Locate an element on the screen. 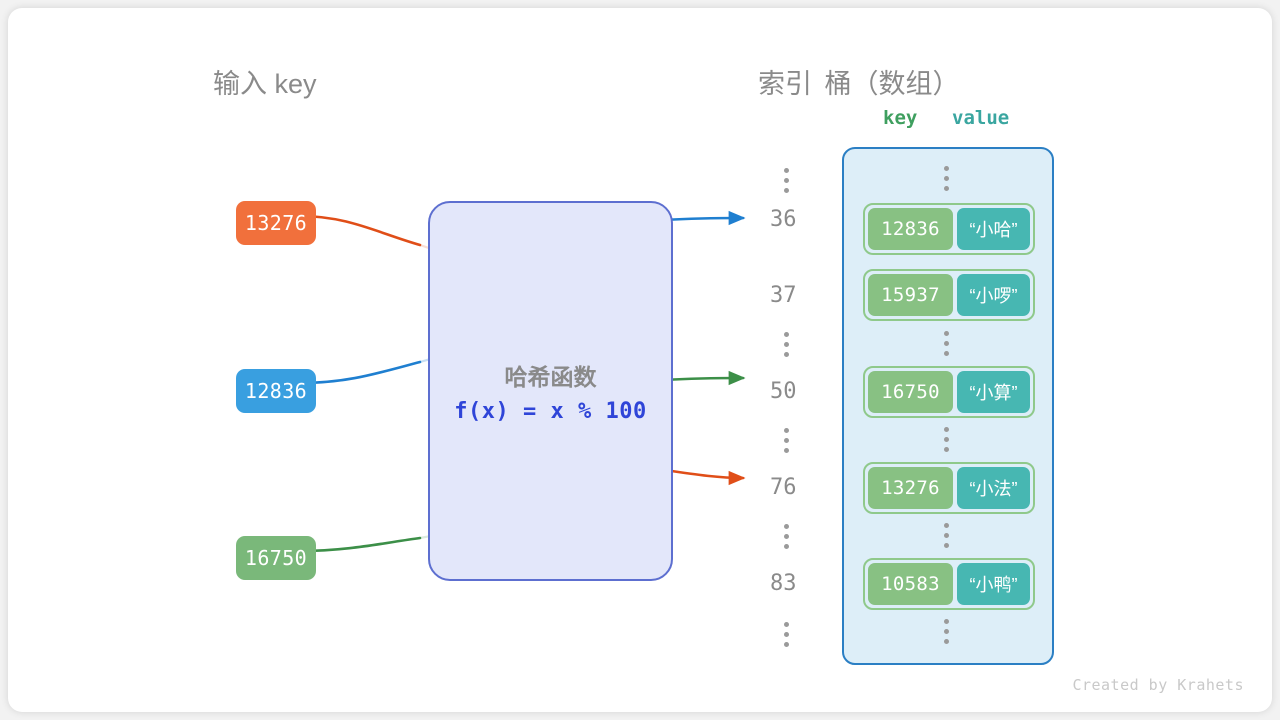 This screenshot has height=720, width=1280. input-key-chip-13276: 13276 is located at coordinates (276, 223).